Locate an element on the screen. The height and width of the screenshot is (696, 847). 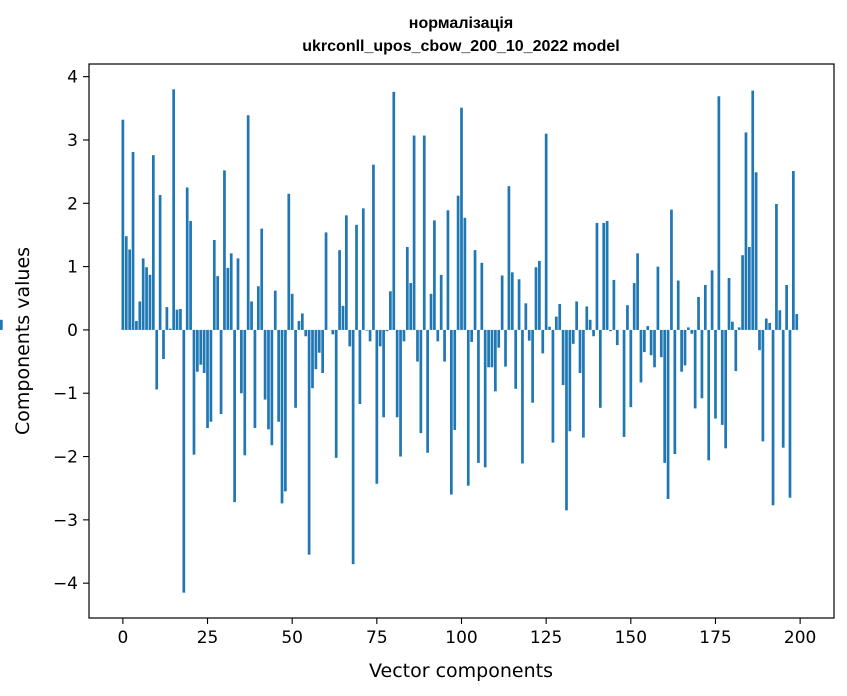
y-tick-label: 4 is located at coordinates (72, 78).